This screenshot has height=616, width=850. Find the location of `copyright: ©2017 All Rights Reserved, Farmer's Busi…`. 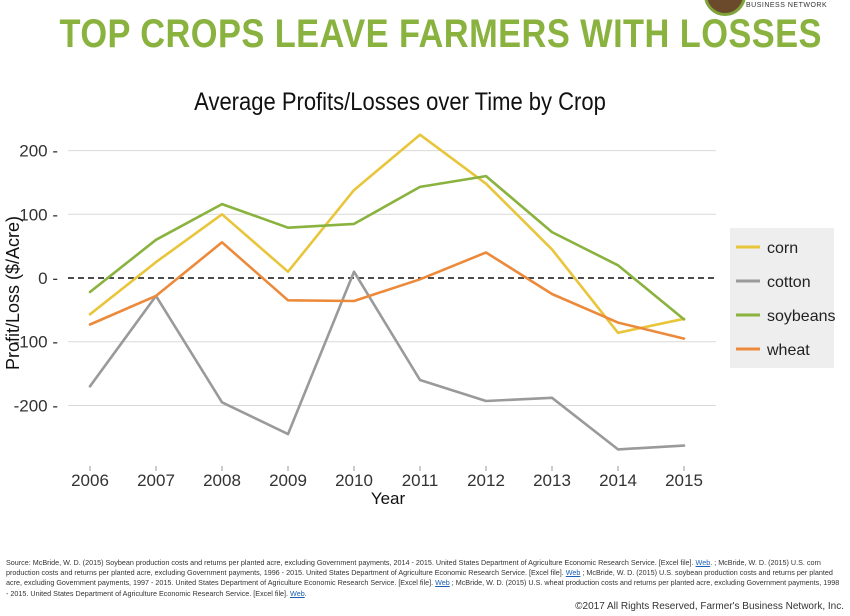

copyright: ©2017 All Rights Reserved, Farmer's Busi… is located at coordinates (709, 606).